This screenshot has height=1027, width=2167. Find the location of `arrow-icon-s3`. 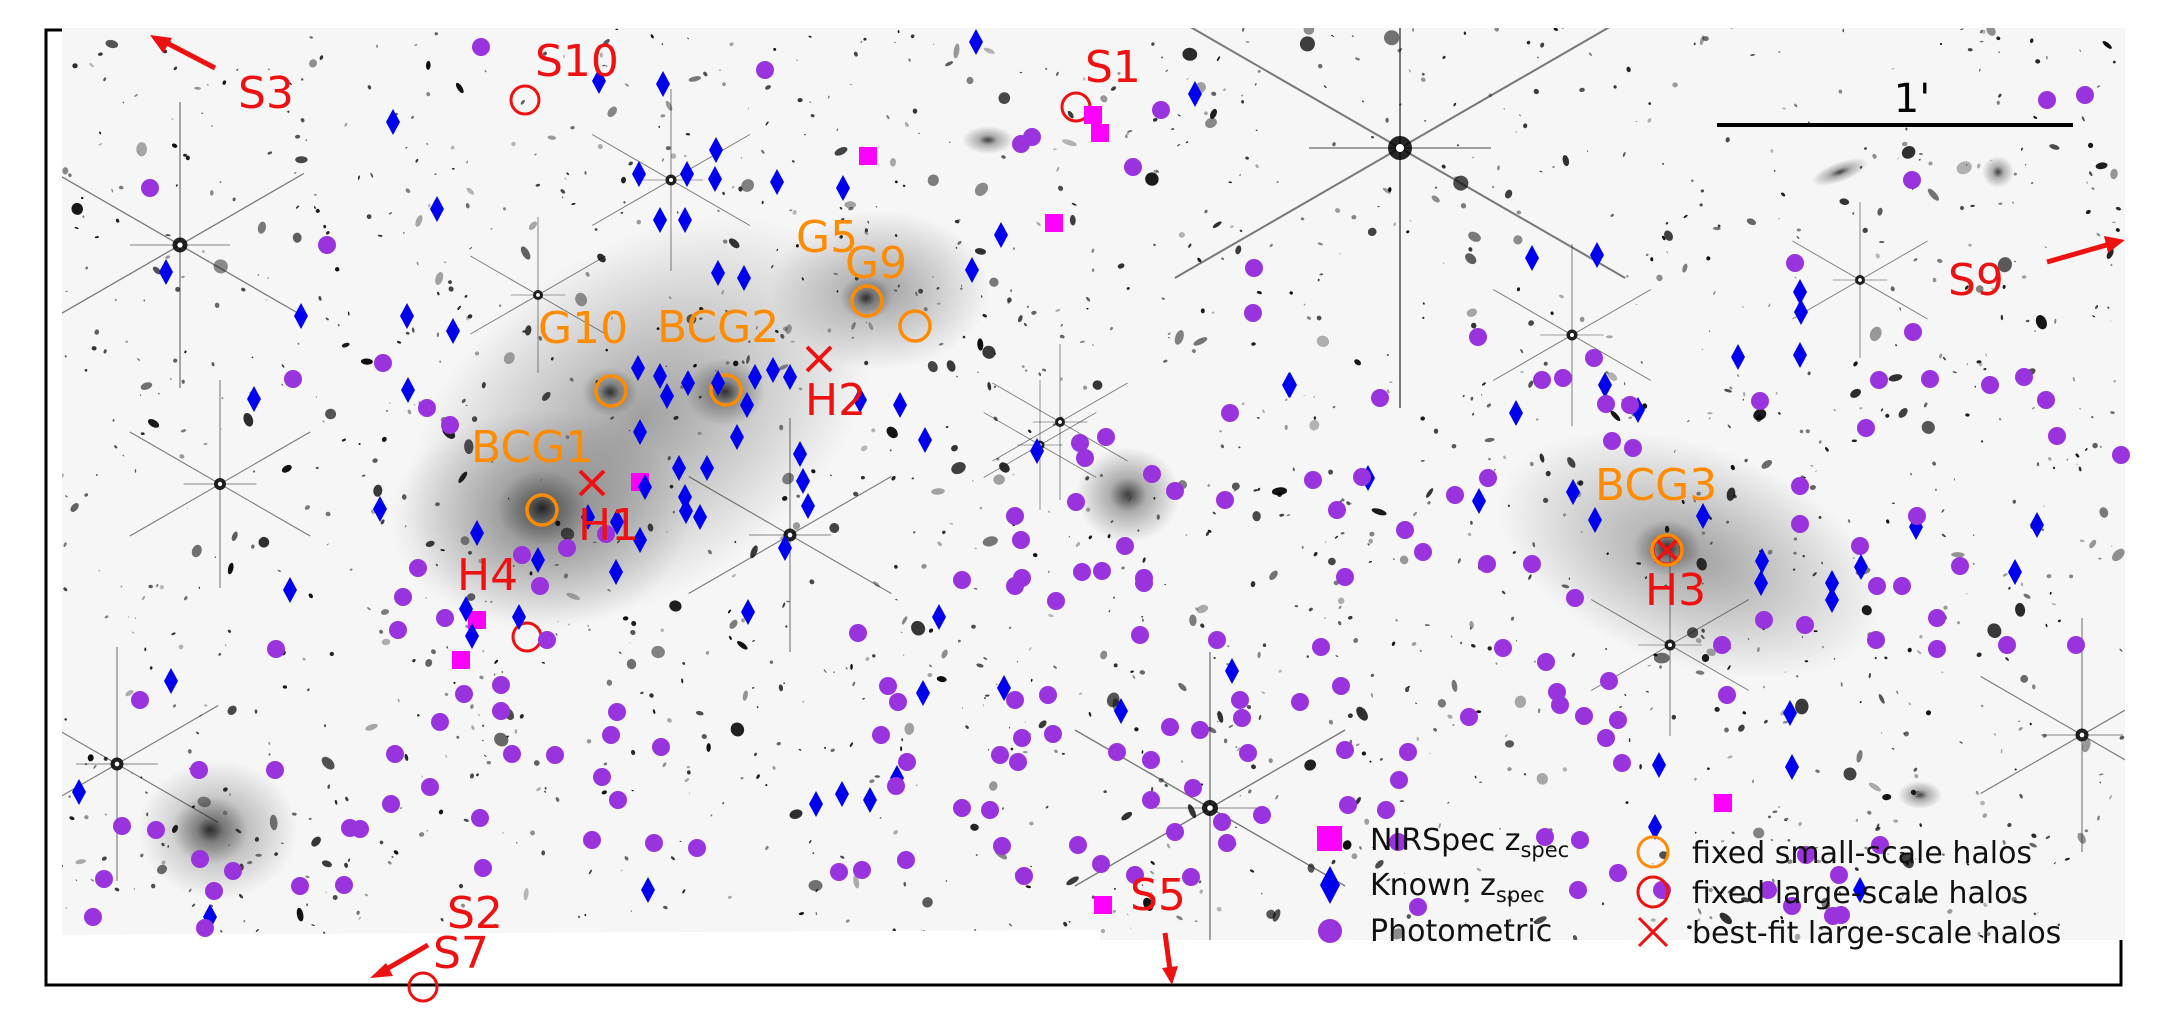

arrow-icon-s3 is located at coordinates (183, 53).